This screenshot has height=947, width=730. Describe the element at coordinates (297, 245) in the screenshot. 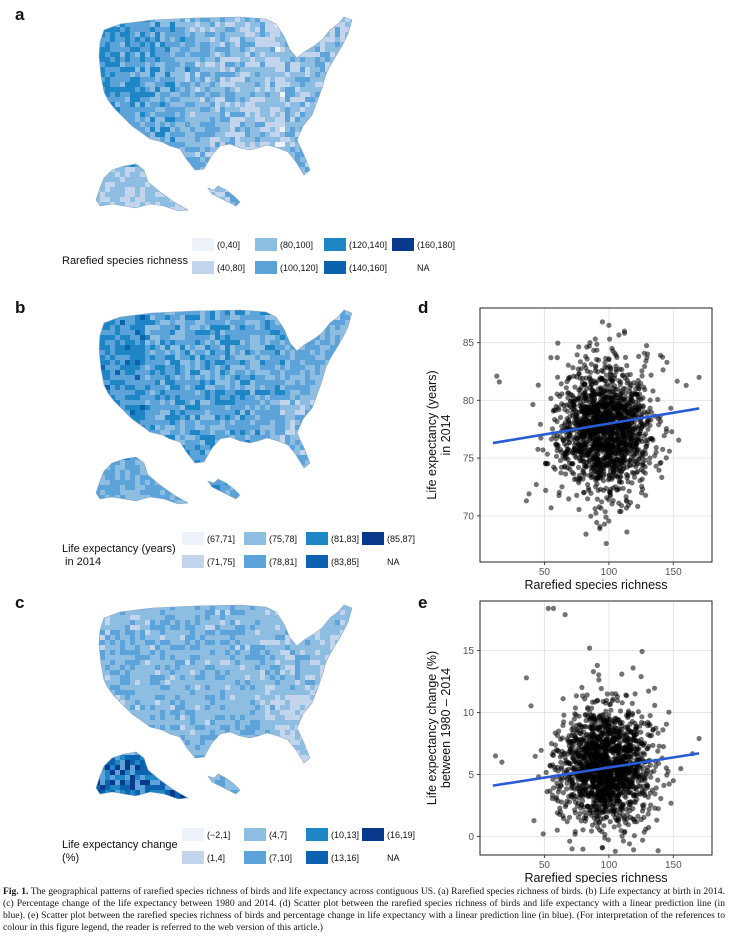

I see `legend-item-label: (80,100]` at that location.